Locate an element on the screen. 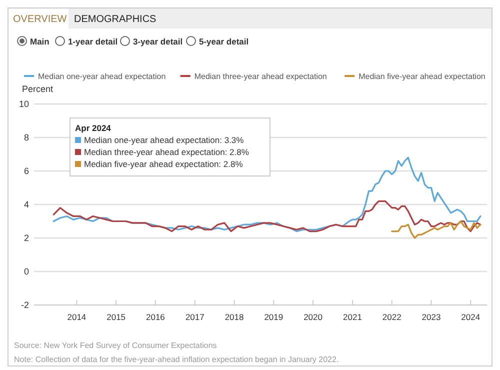 This screenshot has height=370, width=500. x-tick-label: 2014 is located at coordinates (76, 317).